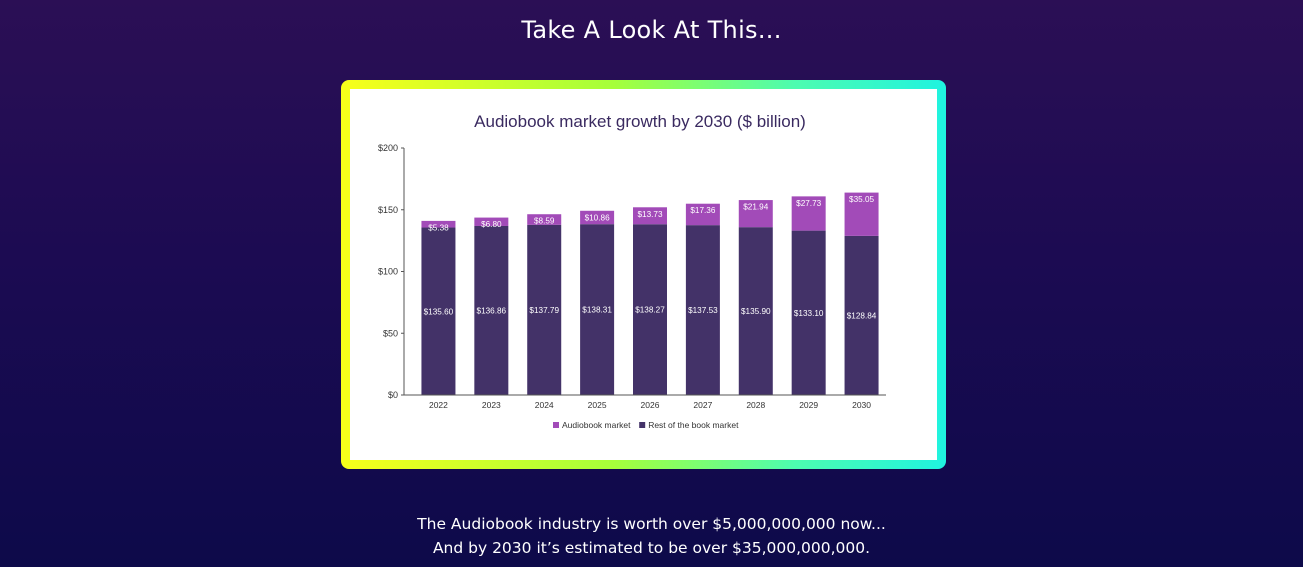 This screenshot has width=1303, height=567. I want to click on x-axis: 2022 2023 2024 2025 2026 2027 2028 2029 2030, so click(645, 402).